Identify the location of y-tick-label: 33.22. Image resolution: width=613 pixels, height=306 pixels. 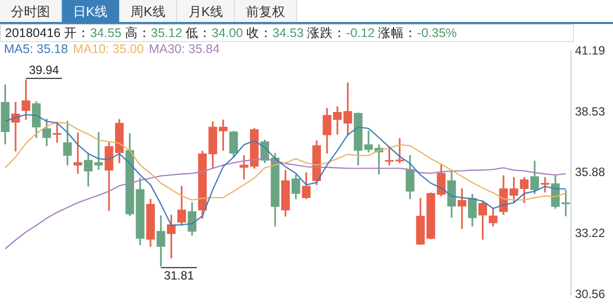
(590, 233).